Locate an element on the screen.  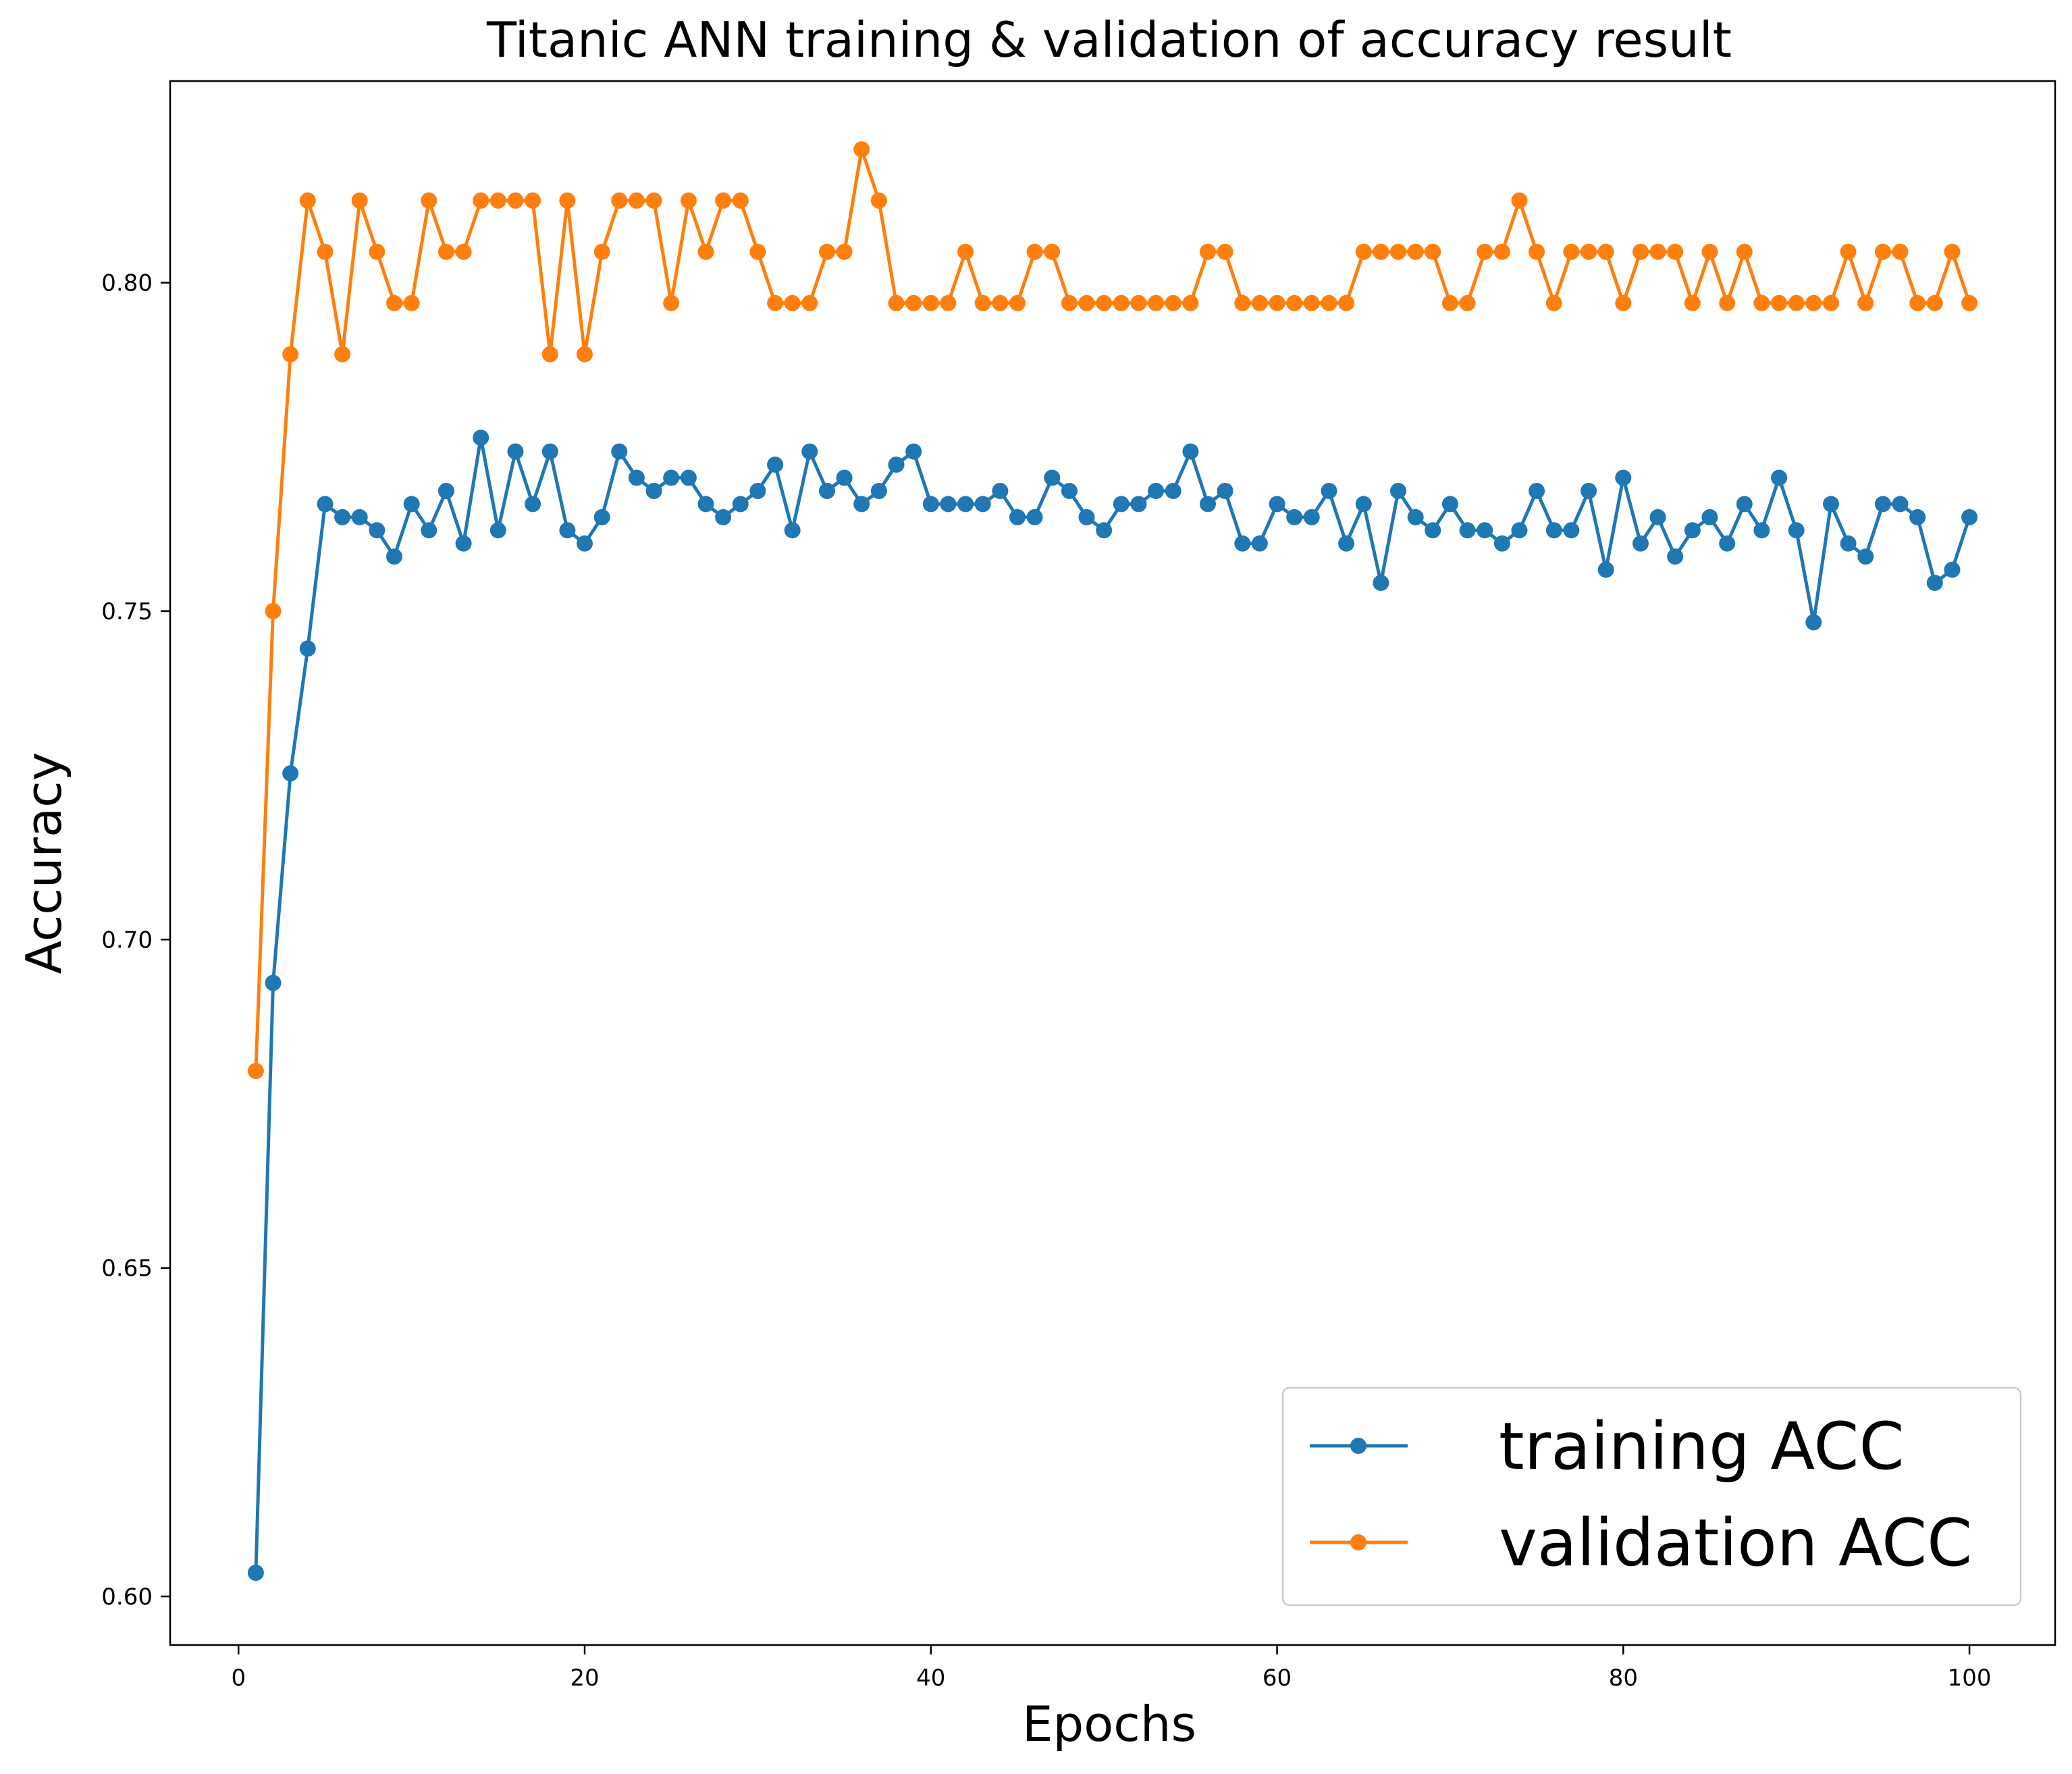
x-tick-label: 40 is located at coordinates (930, 1678).